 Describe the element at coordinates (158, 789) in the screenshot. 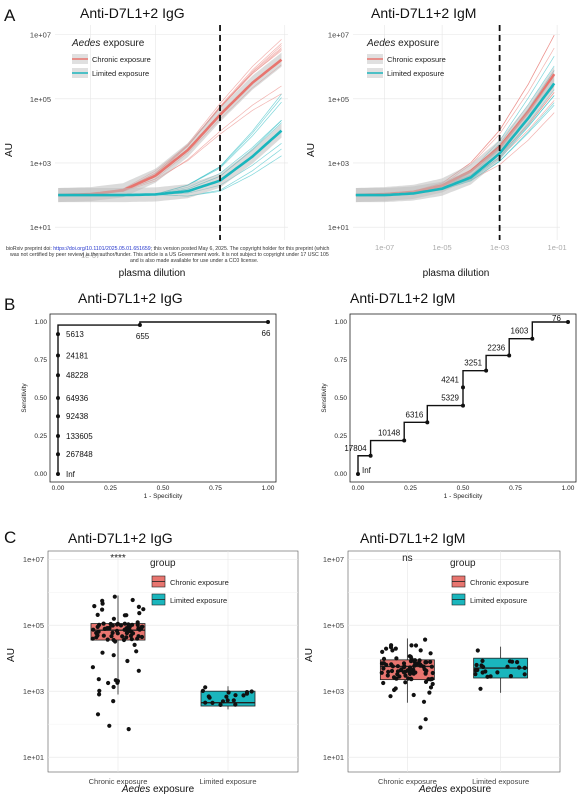

I see `xlabel-c-igg: Aedes exposure` at that location.